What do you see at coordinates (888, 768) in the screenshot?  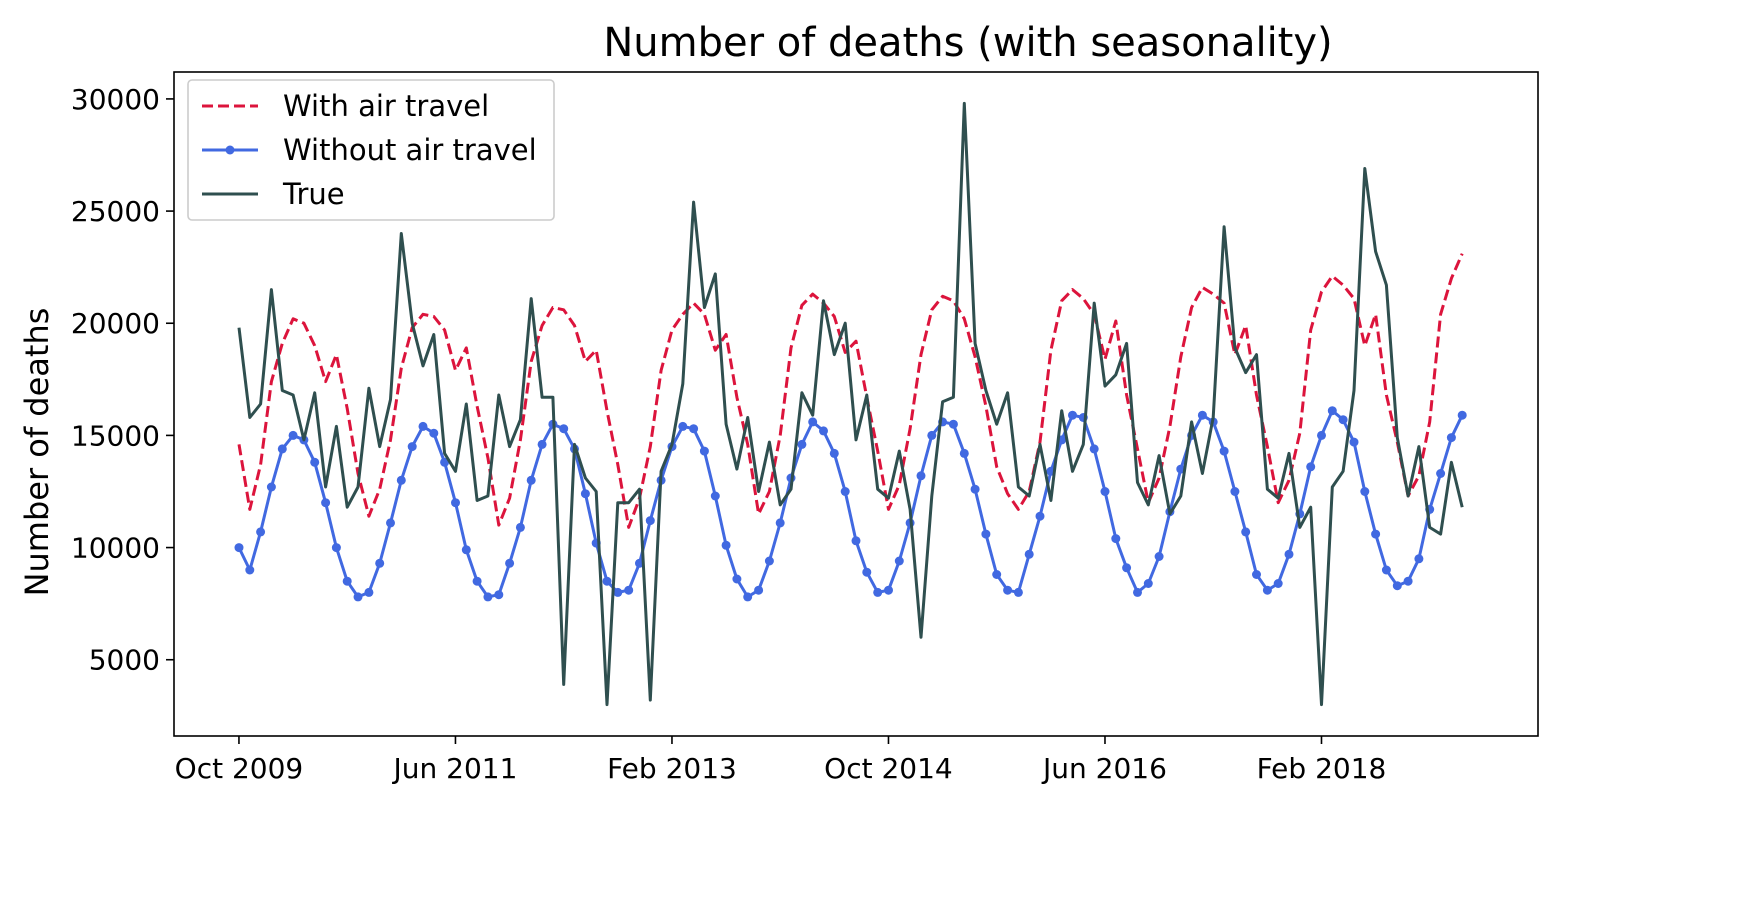 I see `x-tick-label-3: Oct 2014` at bounding box center [888, 768].